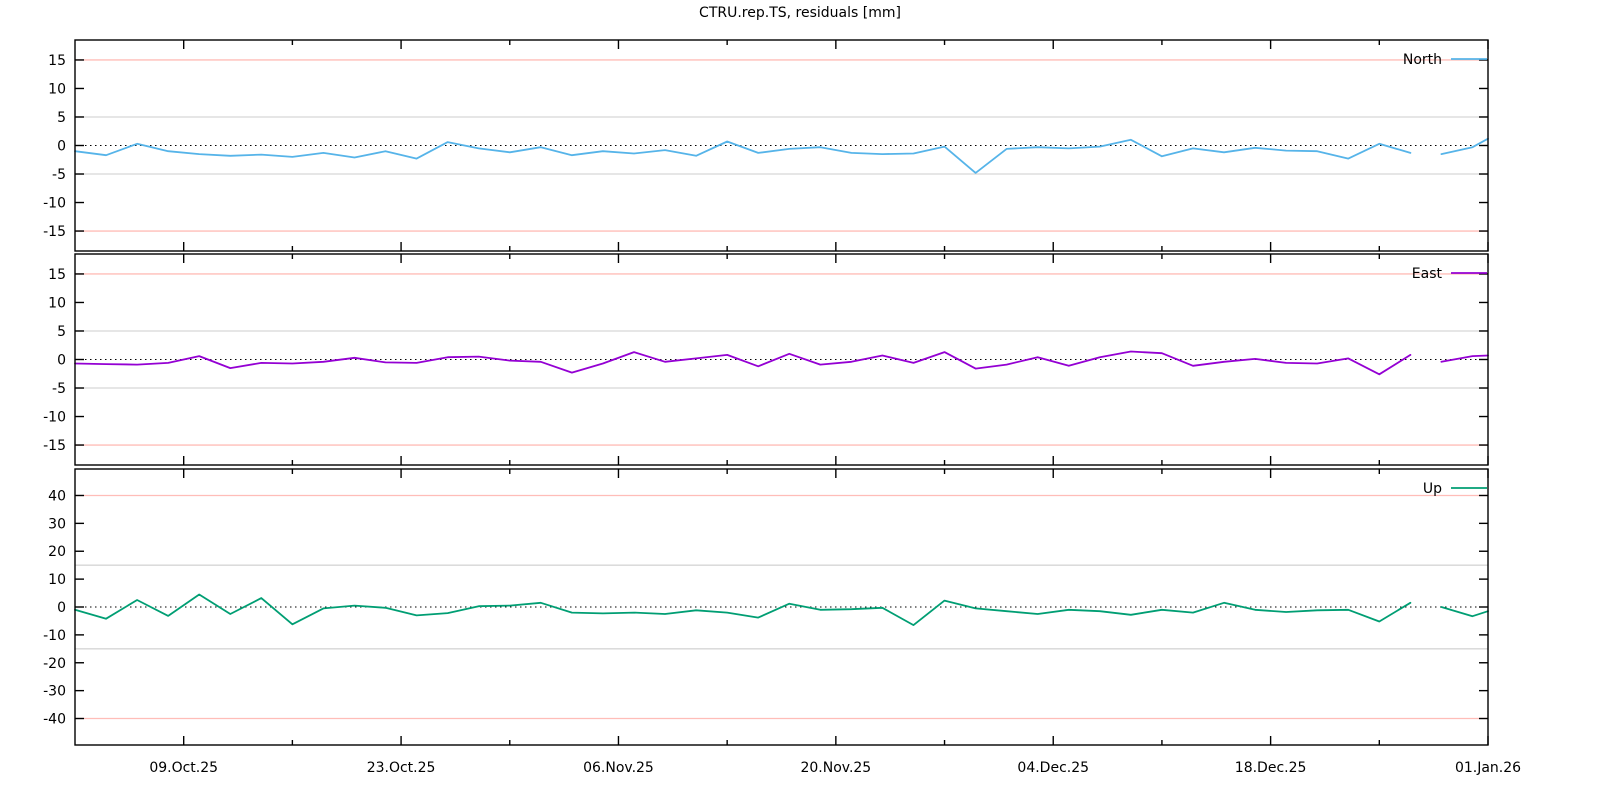 The width and height of the screenshot is (1600, 800). What do you see at coordinates (1271, 768) in the screenshot?
I see `x-tick-label: 18.Dec.25` at bounding box center [1271, 768].